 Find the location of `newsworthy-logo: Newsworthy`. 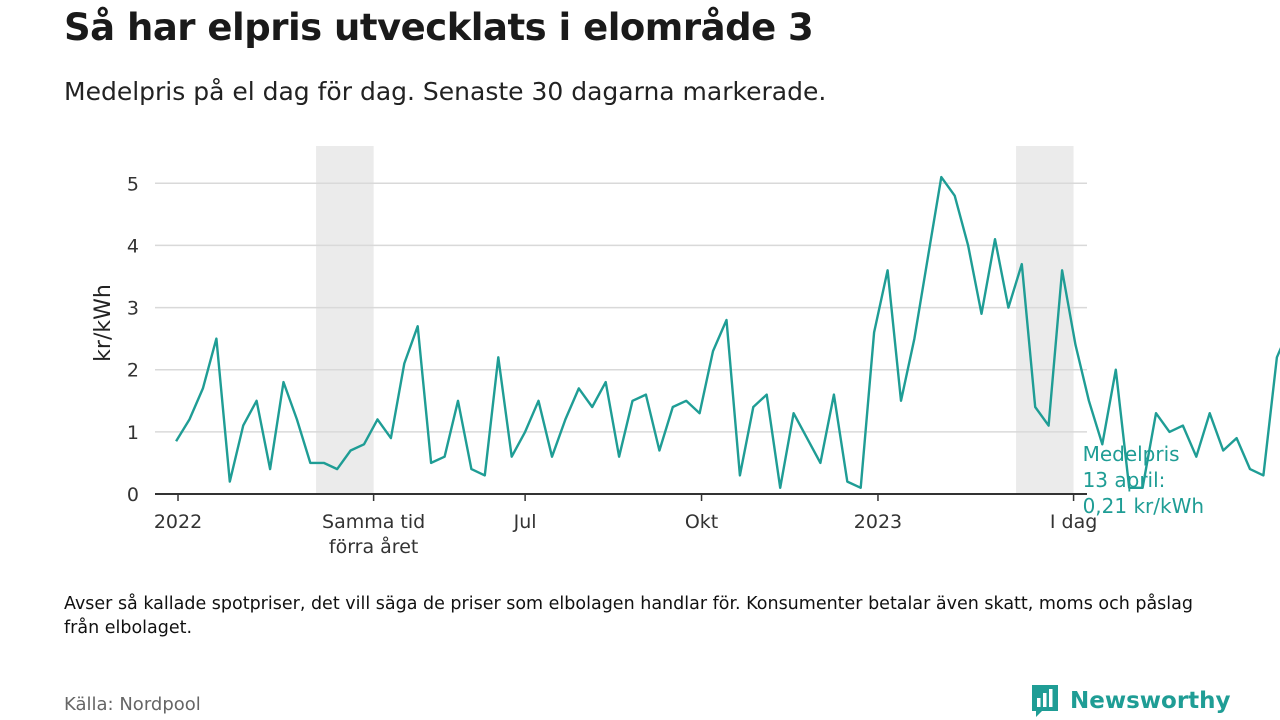

newsworthy-logo: Newsworthy is located at coordinates (1130, 701).